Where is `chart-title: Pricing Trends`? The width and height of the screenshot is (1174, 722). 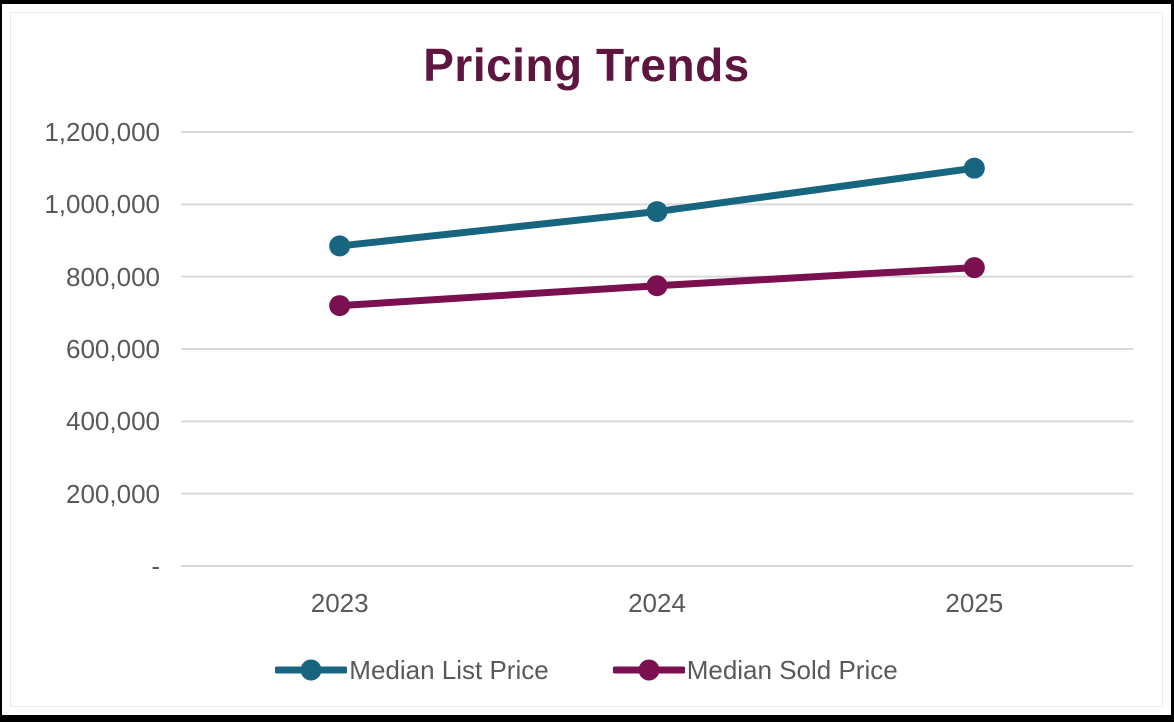 chart-title: Pricing Trends is located at coordinates (586, 65).